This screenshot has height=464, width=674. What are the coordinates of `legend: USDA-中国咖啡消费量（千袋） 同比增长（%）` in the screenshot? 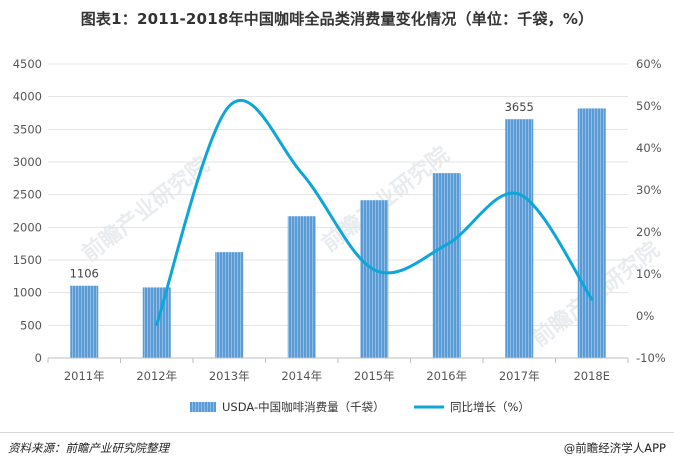 It's located at (360, 407).